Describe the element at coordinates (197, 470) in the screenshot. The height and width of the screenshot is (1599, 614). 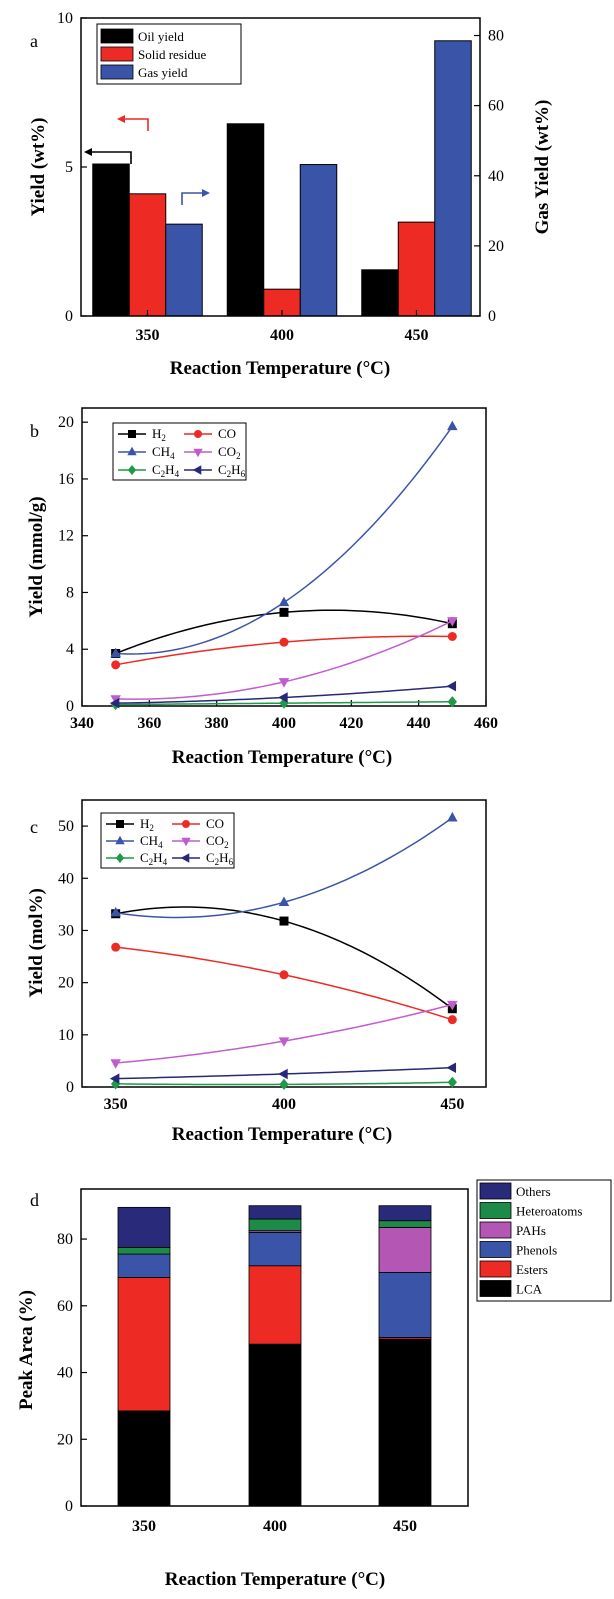
I see `legend-marker-c2h6` at that location.